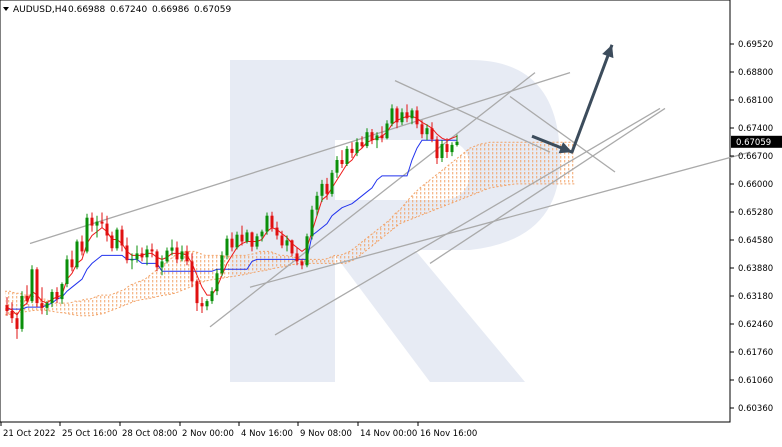 The width and height of the screenshot is (782, 447). I want to click on time-tick-label: 14 Nov 00:00, so click(388, 434).